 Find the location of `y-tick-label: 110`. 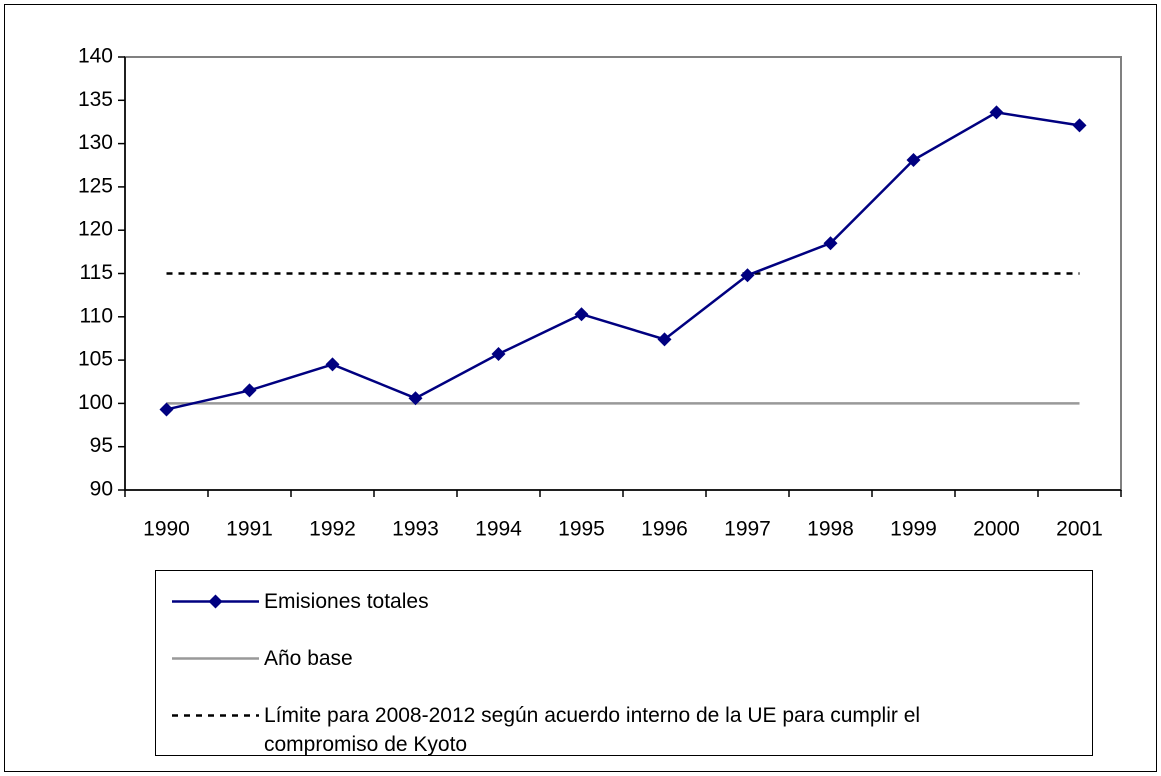

y-tick-label: 110 is located at coordinates (96, 315).